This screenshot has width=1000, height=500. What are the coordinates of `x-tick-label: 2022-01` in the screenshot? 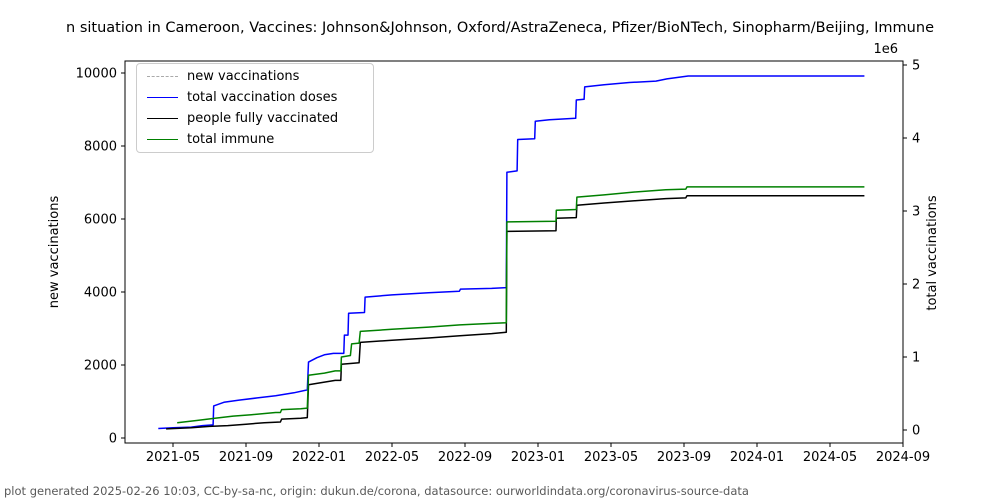 It's located at (319, 457).